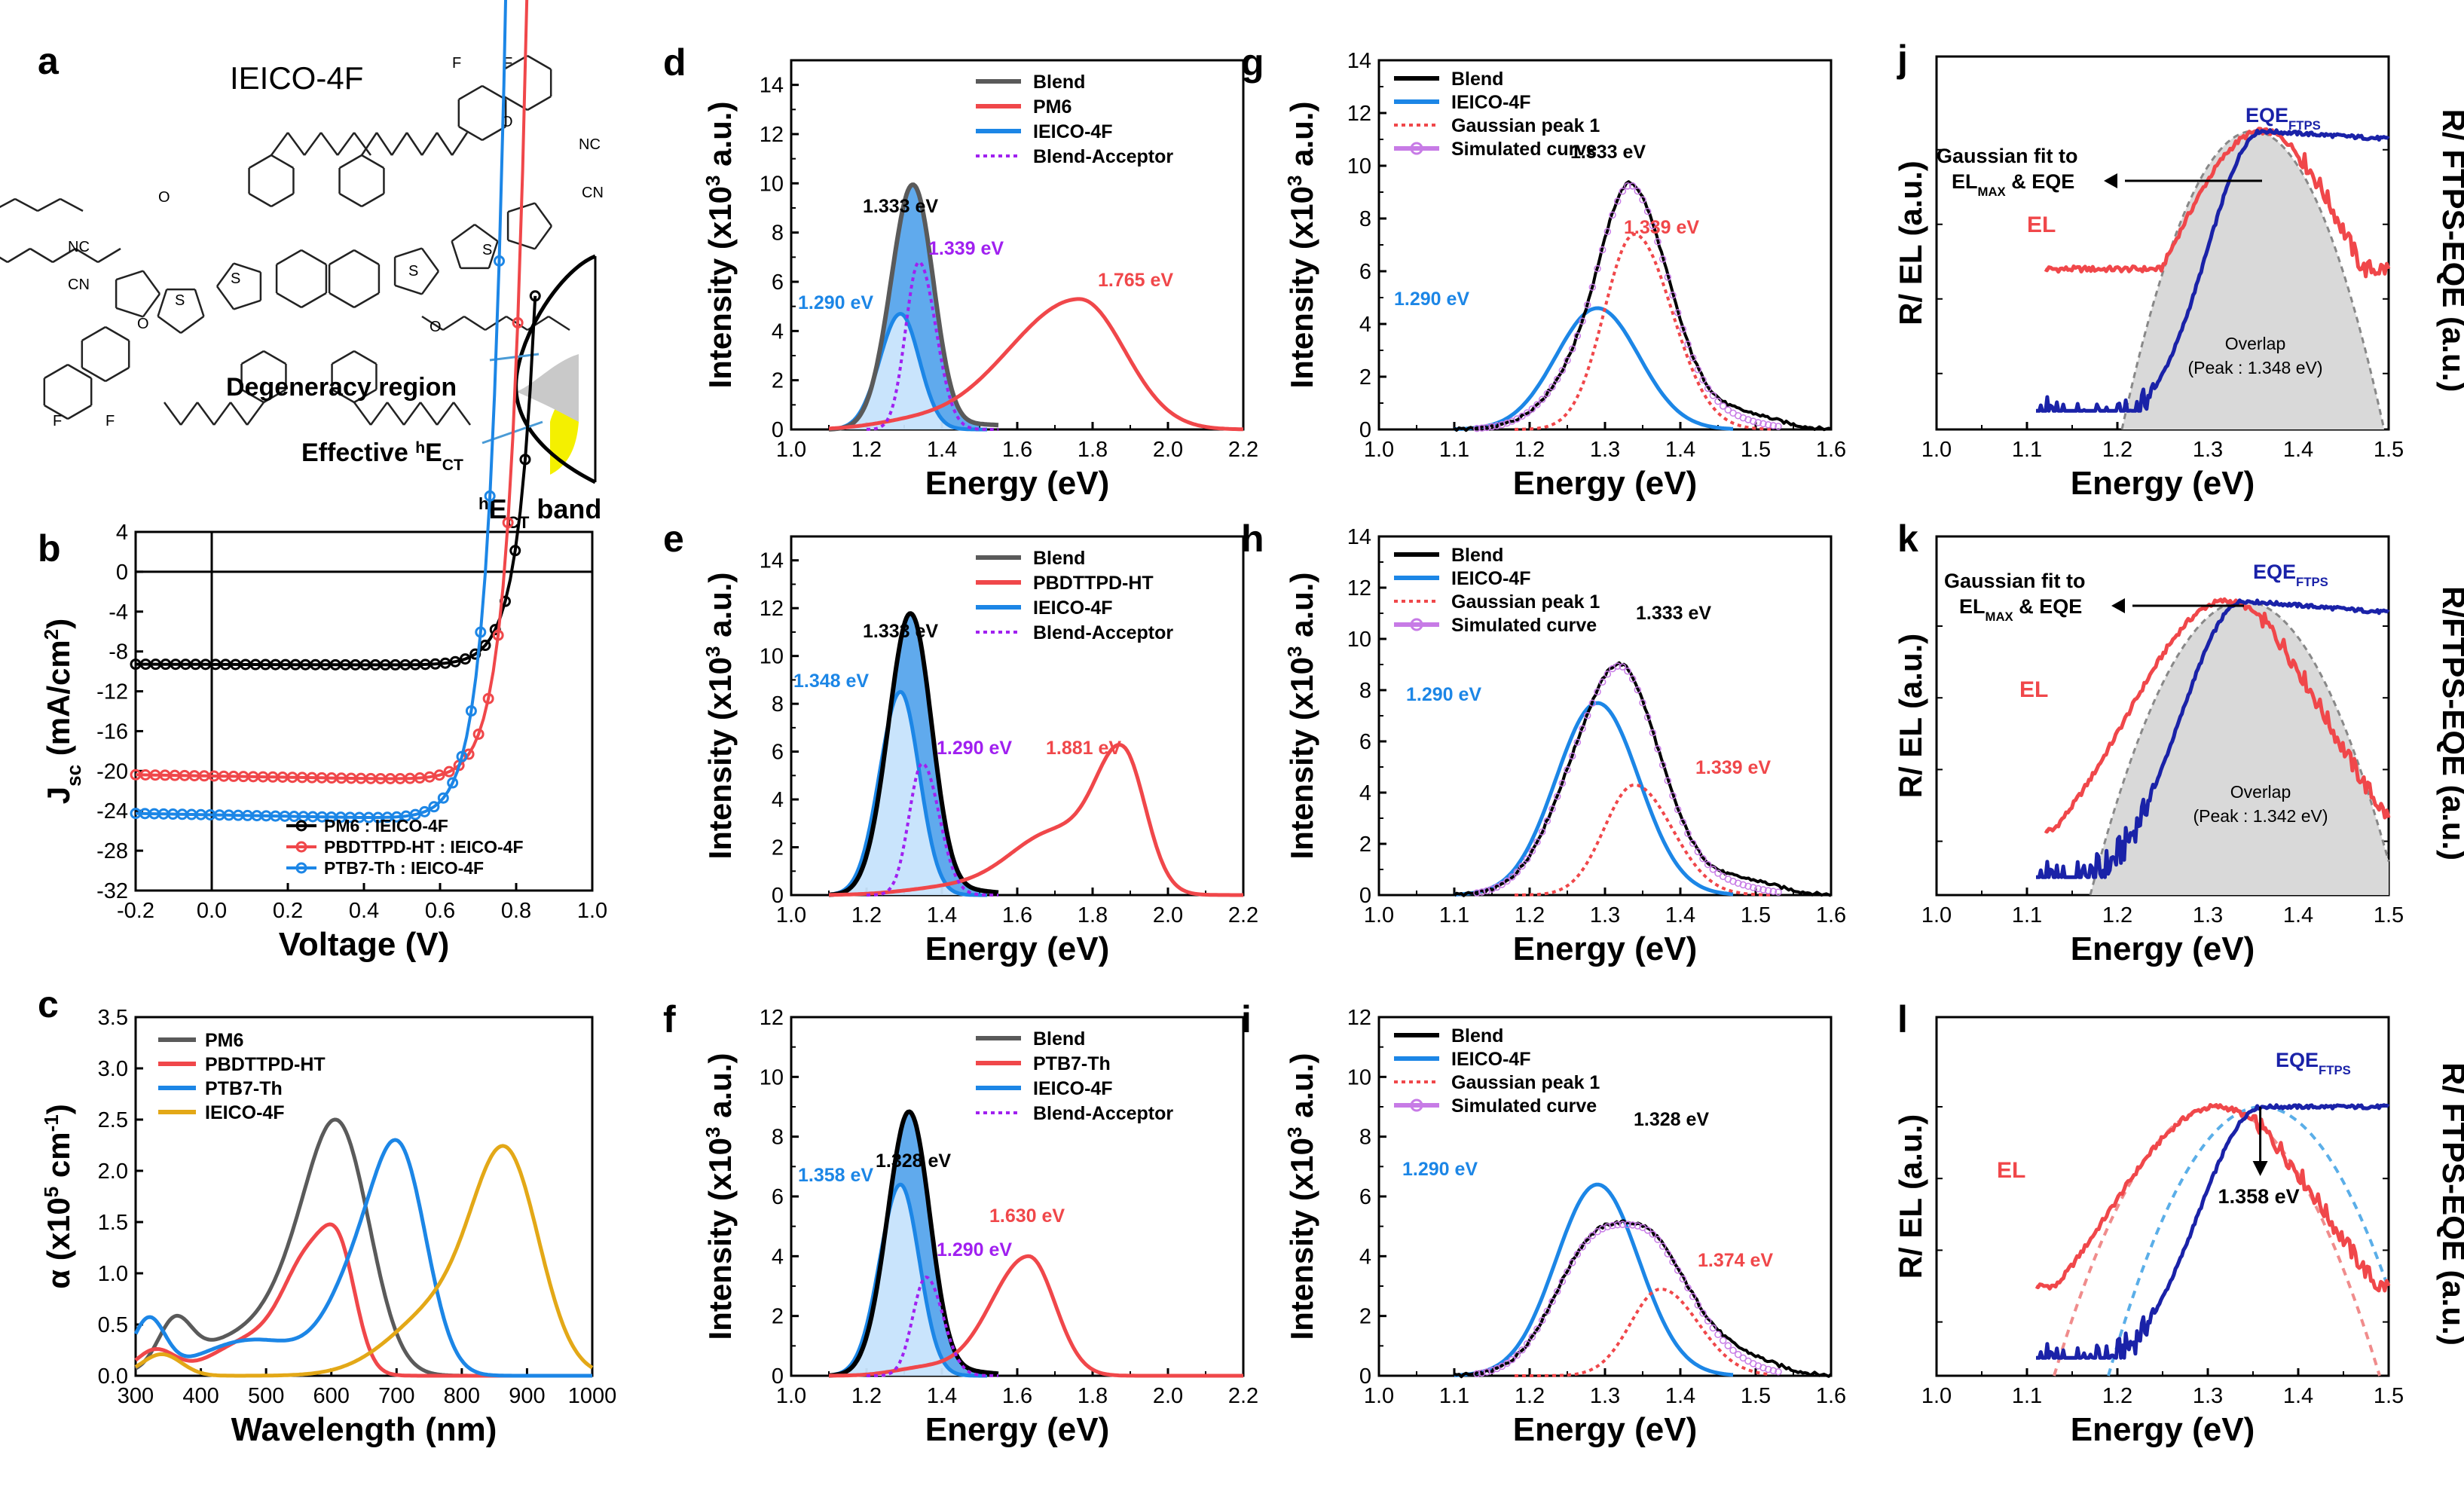 The image size is (2464, 1485). Describe the element at coordinates (2450, 723) in the screenshot. I see `y-axis-label-right: R/FTPS-EQE (a.u.)` at that location.